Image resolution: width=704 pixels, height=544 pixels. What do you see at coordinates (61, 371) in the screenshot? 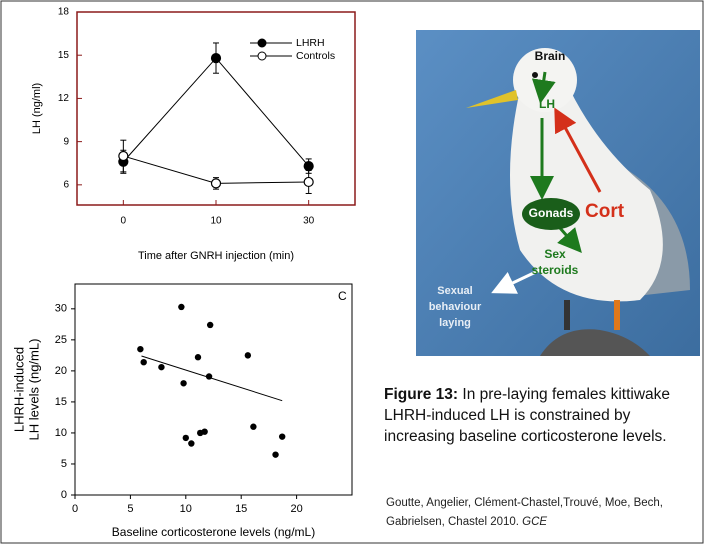
I see `y-tick-label: 20` at bounding box center [61, 371].